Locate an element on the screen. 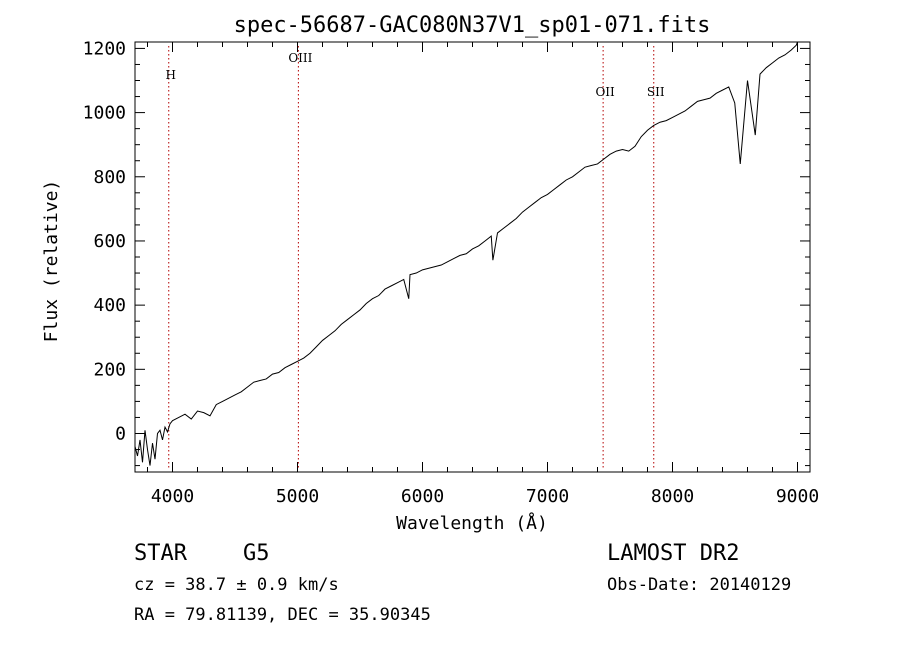  y-tick-label: 0 is located at coordinates (120, 433).